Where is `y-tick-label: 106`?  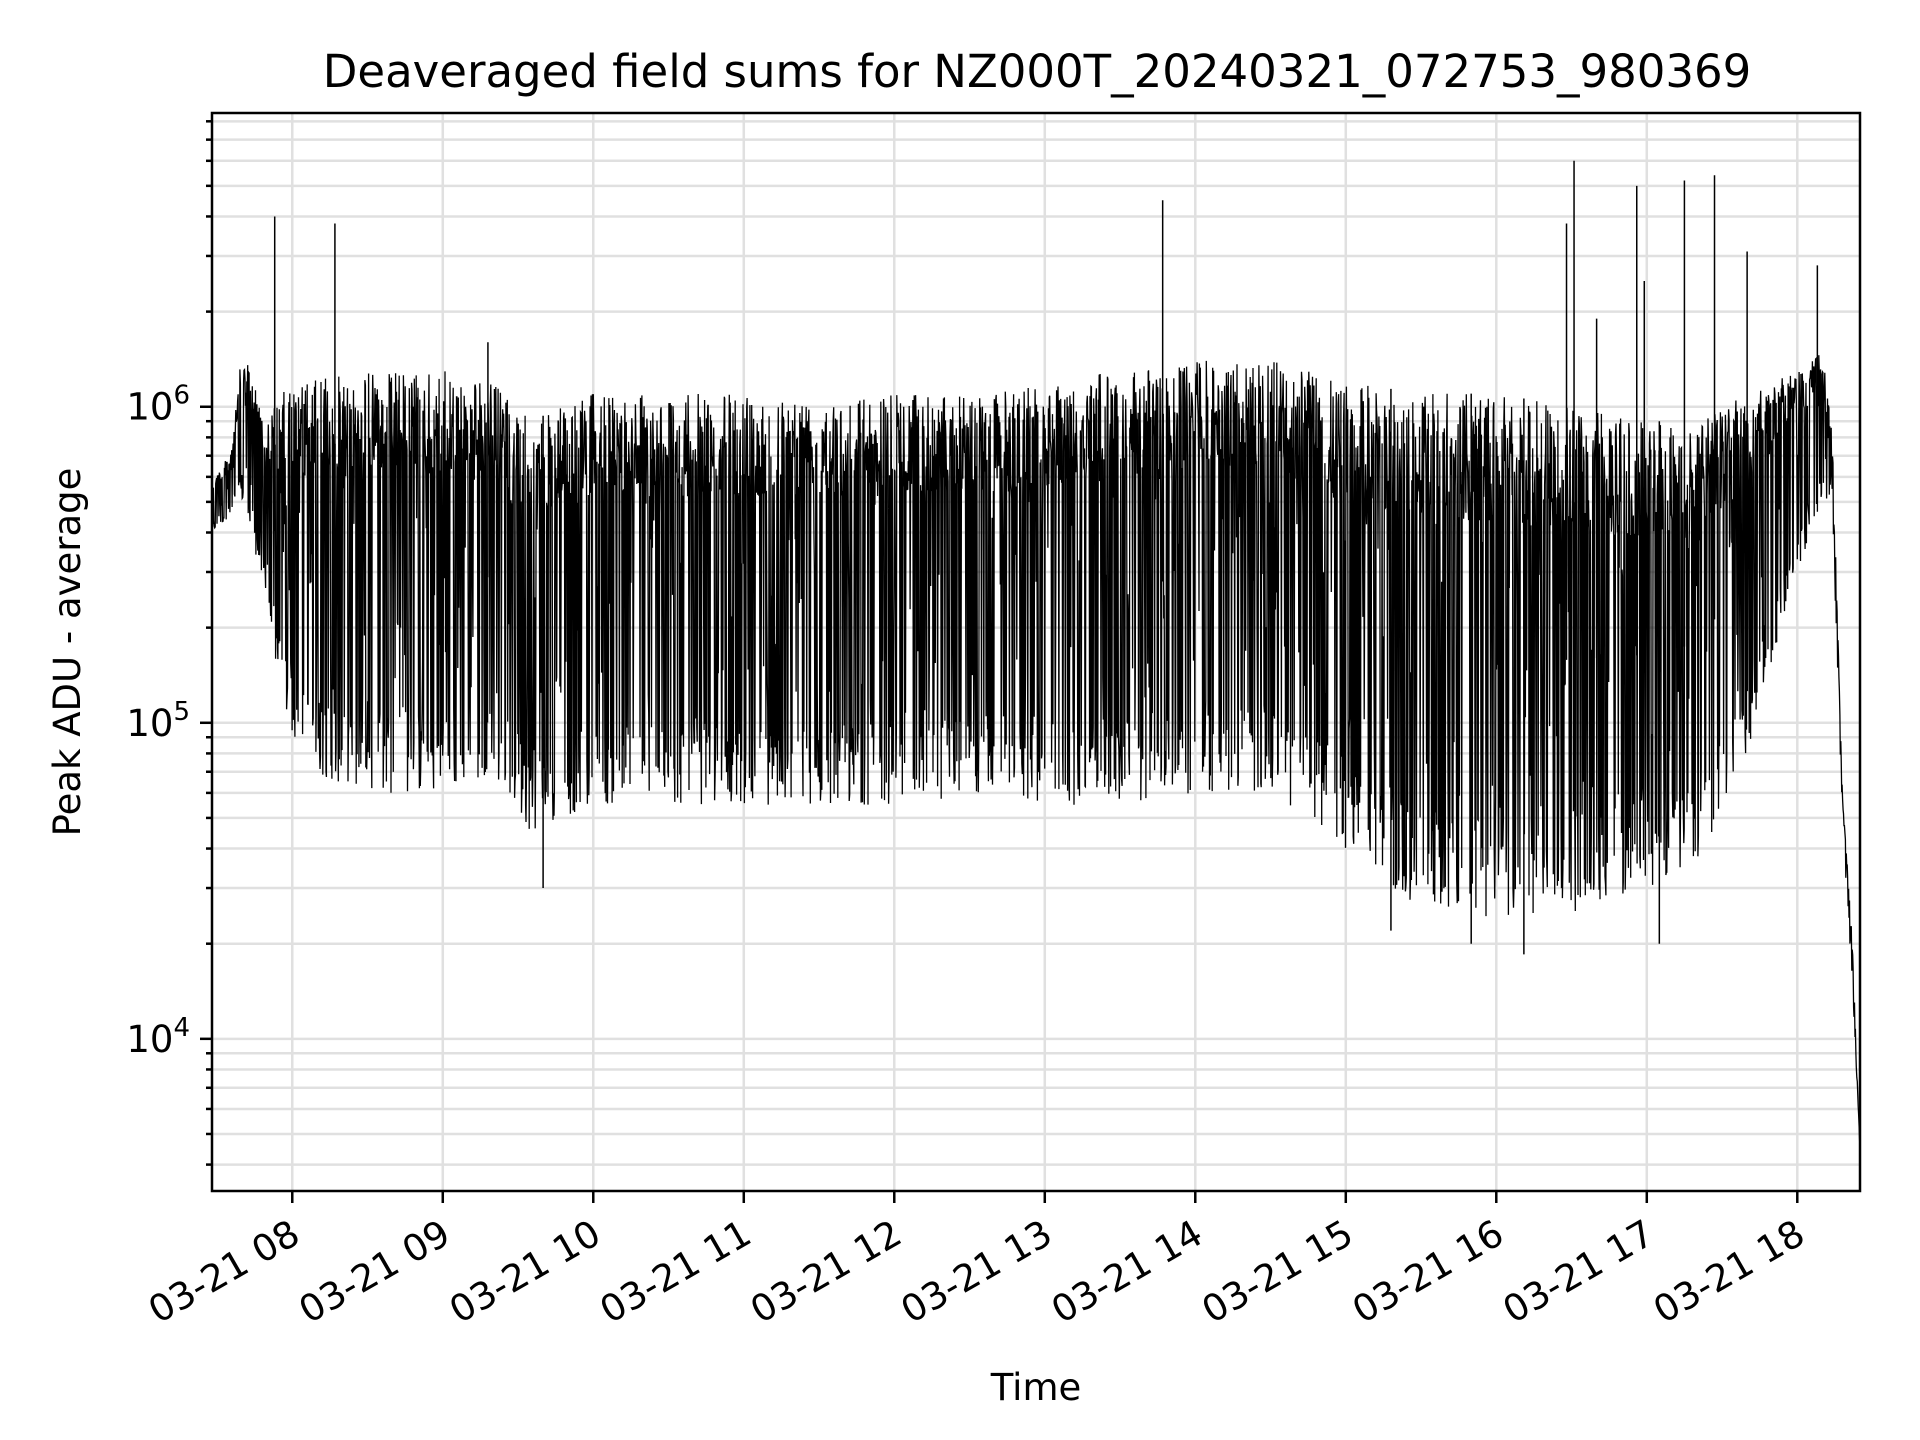 y-tick-label: 106 is located at coordinates (158, 405).